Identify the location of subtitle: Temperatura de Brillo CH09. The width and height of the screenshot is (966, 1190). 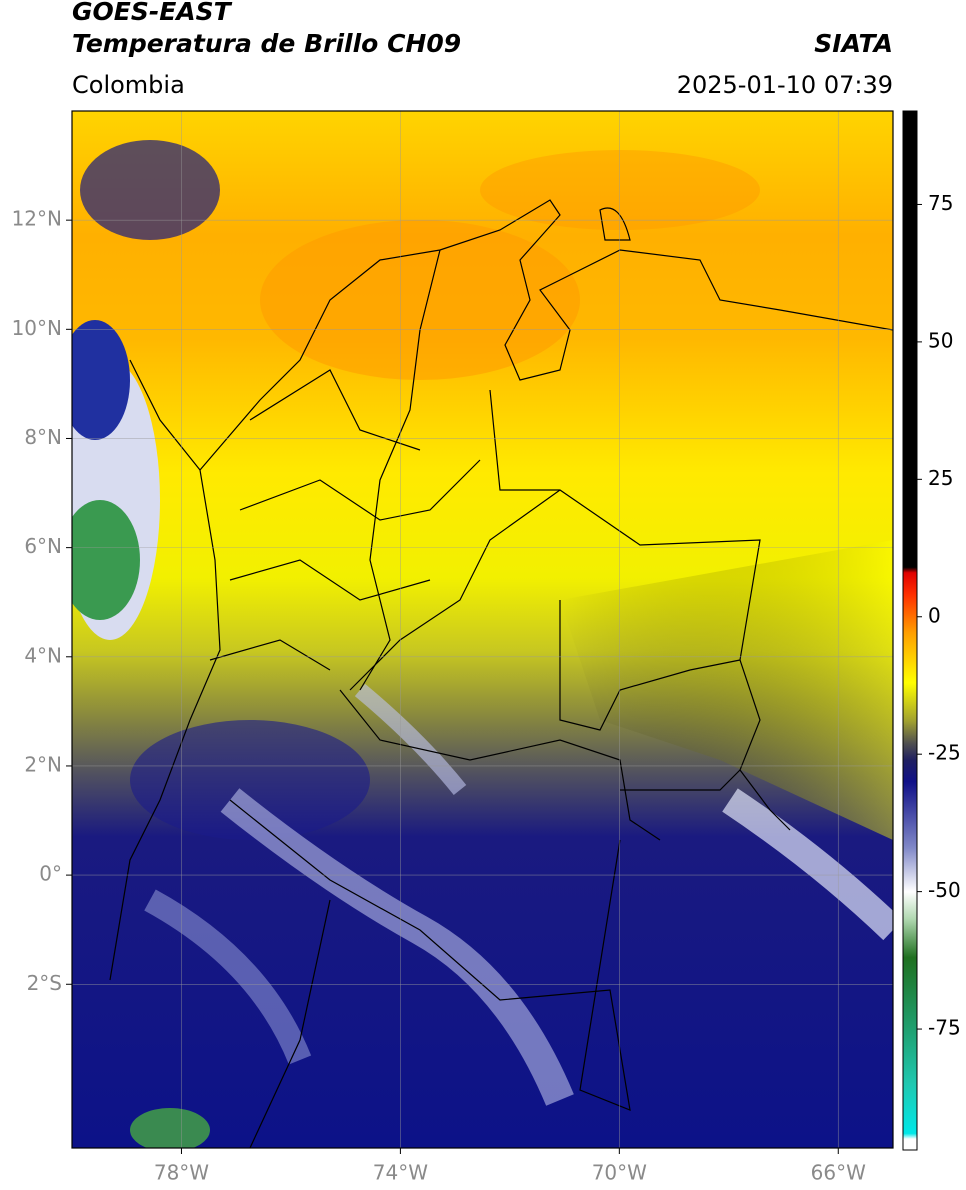
(266, 43).